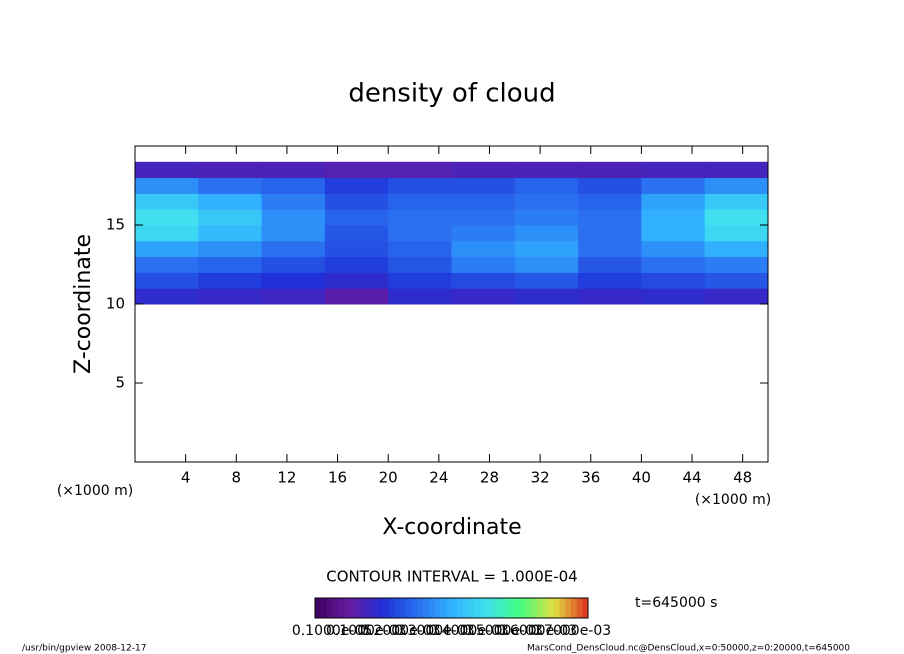 The image size is (904, 654). I want to click on colorbar-label: 0.2000e-03, so click(400, 631).